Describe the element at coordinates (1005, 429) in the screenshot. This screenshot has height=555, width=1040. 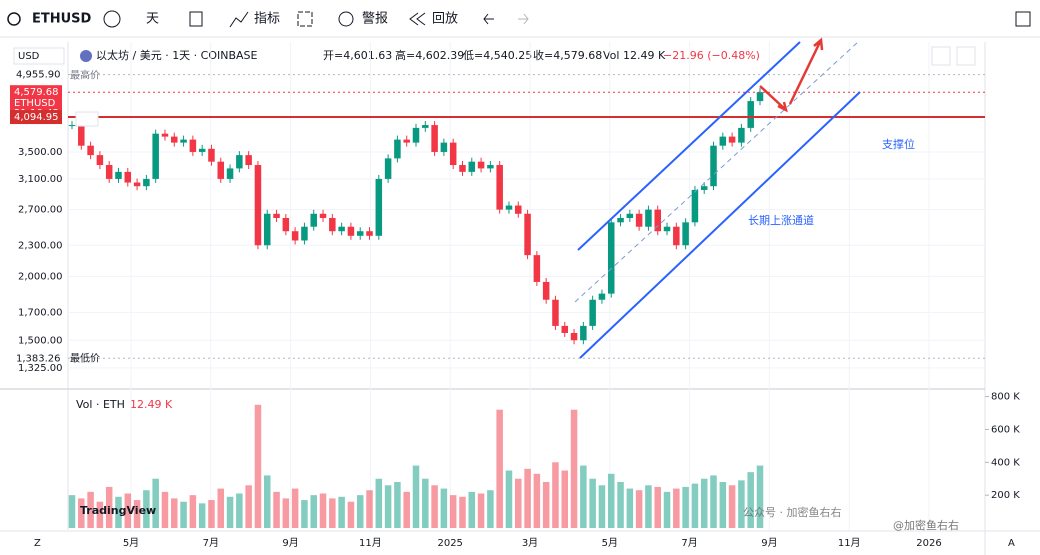
I see `vol-tick-label: 600 K` at that location.